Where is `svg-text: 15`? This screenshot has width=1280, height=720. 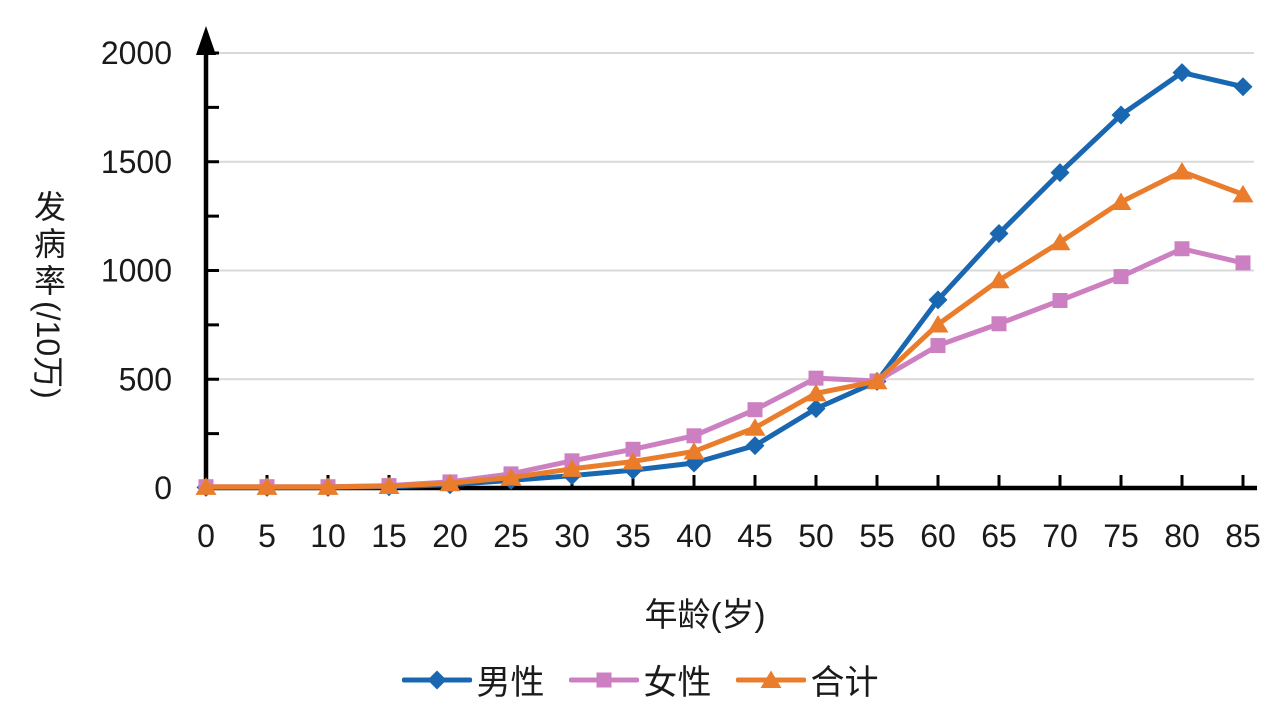
svg-text: 15 is located at coordinates (389, 536).